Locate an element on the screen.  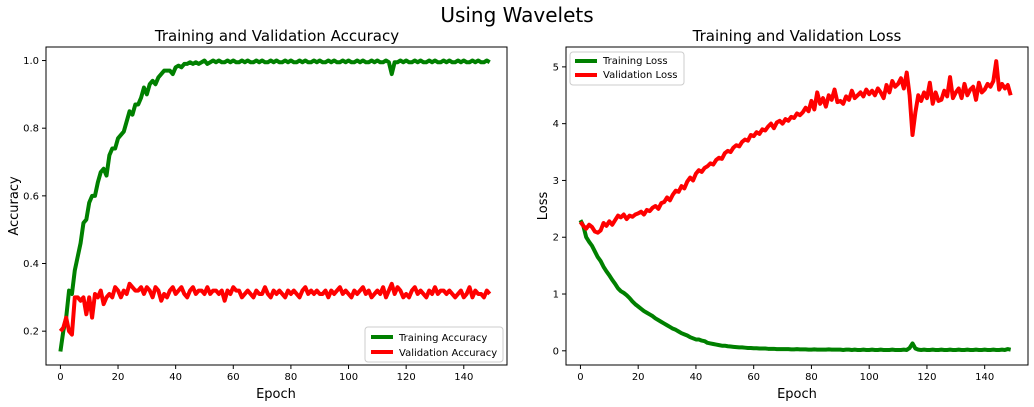
accuracy-ytick-labels: 0.2 0.4 0.6 0.8 1.0 is located at coordinates (34, 197).